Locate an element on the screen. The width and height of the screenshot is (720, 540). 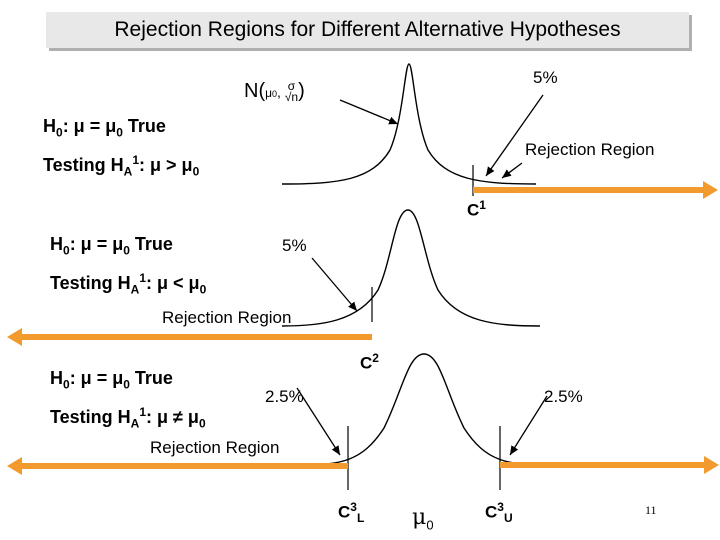
distribution-close: ) is located at coordinates (301, 91).